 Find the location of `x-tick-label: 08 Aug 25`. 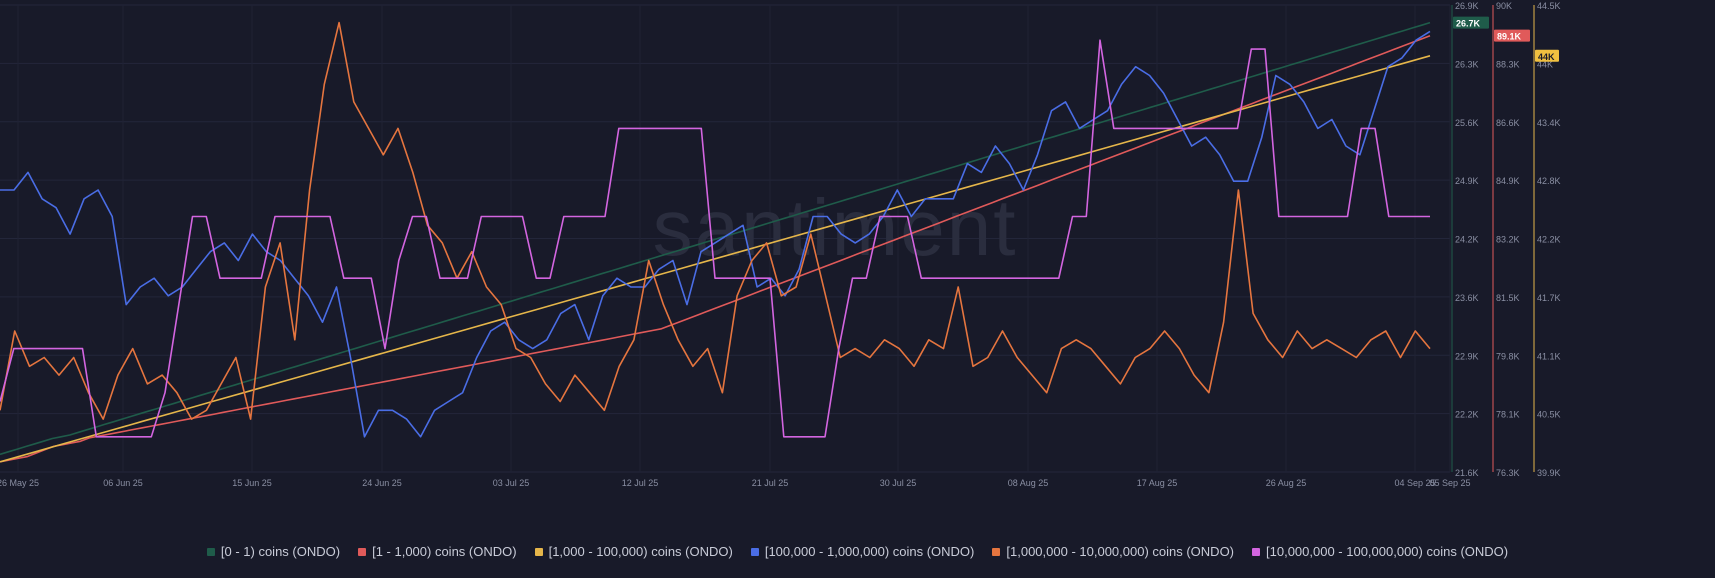

x-tick-label: 08 Aug 25 is located at coordinates (1028, 483).